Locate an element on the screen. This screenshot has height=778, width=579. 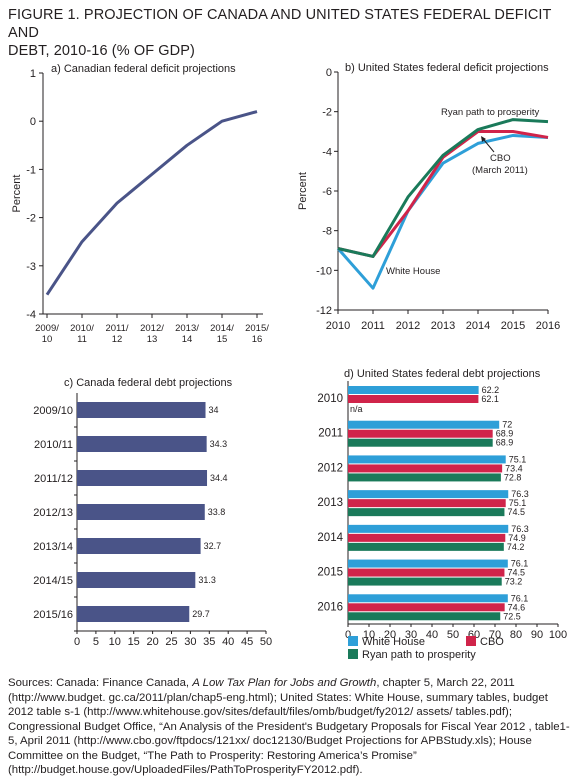
category-label: 2015 is located at coordinates (330, 573).